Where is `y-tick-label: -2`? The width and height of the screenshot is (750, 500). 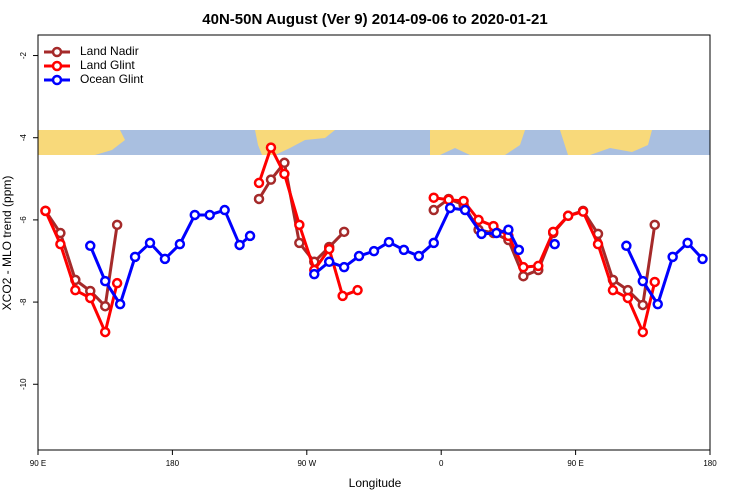
y-tick-label: -2 is located at coordinates (23, 55).